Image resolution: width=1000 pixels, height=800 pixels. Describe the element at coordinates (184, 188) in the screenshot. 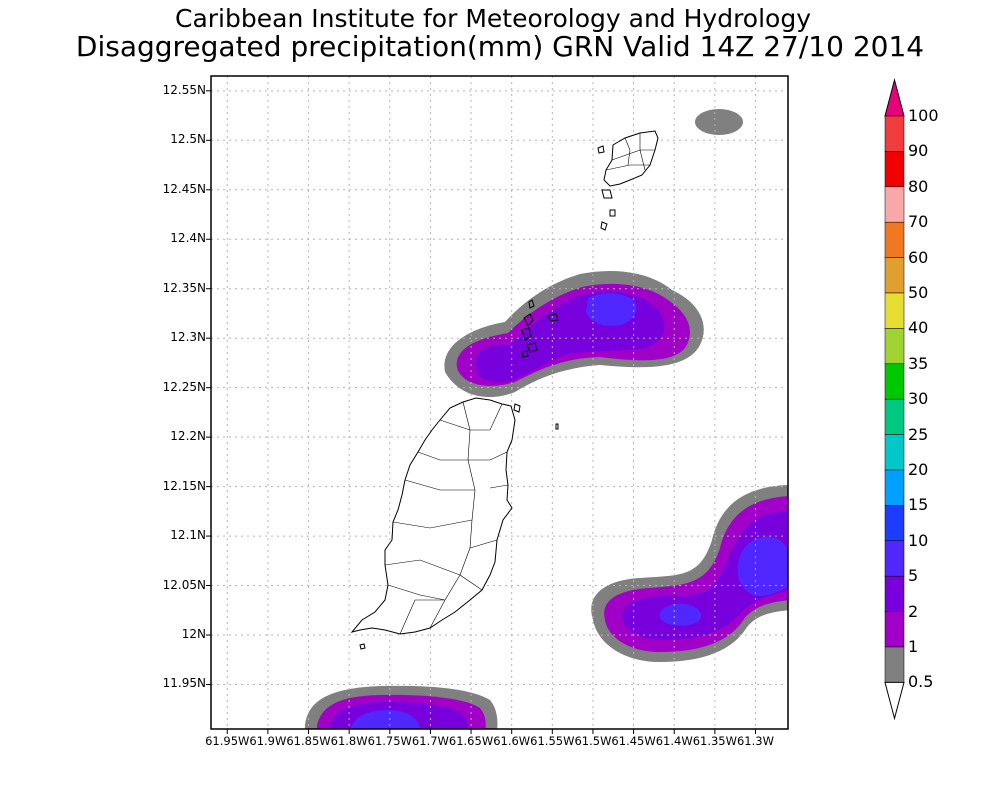

I see `lat-tick-label: 12.45N` at that location.